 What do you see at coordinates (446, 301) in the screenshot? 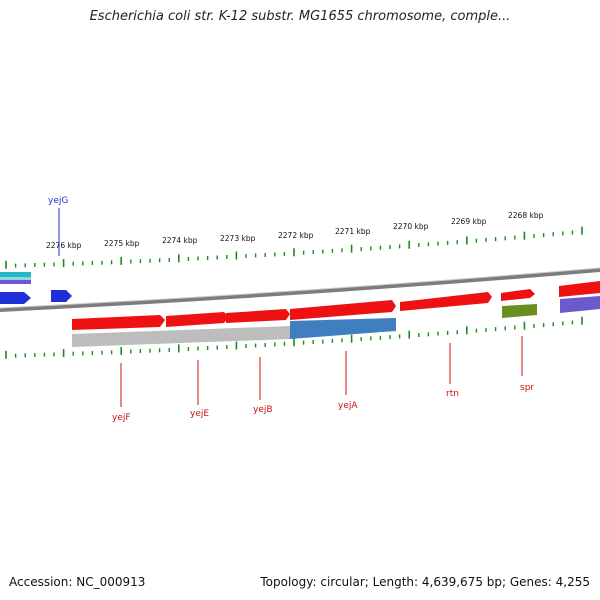
I see `gene-arrow-rtn` at bounding box center [446, 301].